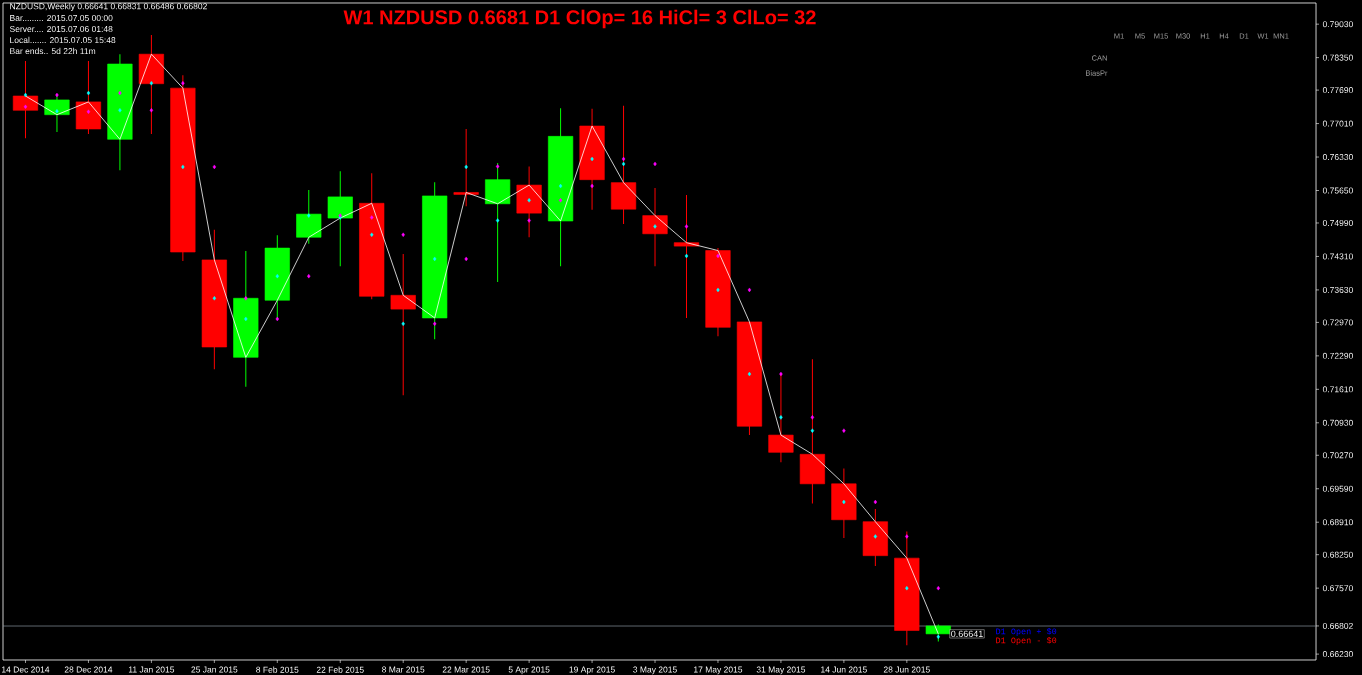 The width and height of the screenshot is (1362, 675). Describe the element at coordinates (1337, 654) in the screenshot. I see `y-tick-label: 0.66230` at that location.